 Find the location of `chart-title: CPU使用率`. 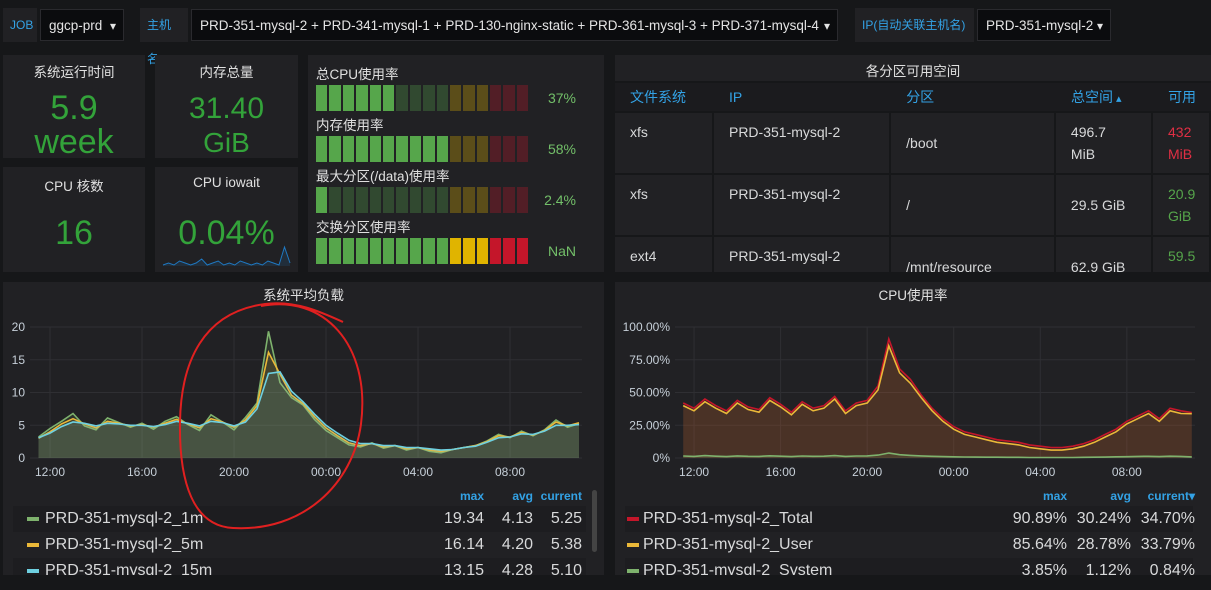

chart-title: CPU使用率 is located at coordinates (912, 295).